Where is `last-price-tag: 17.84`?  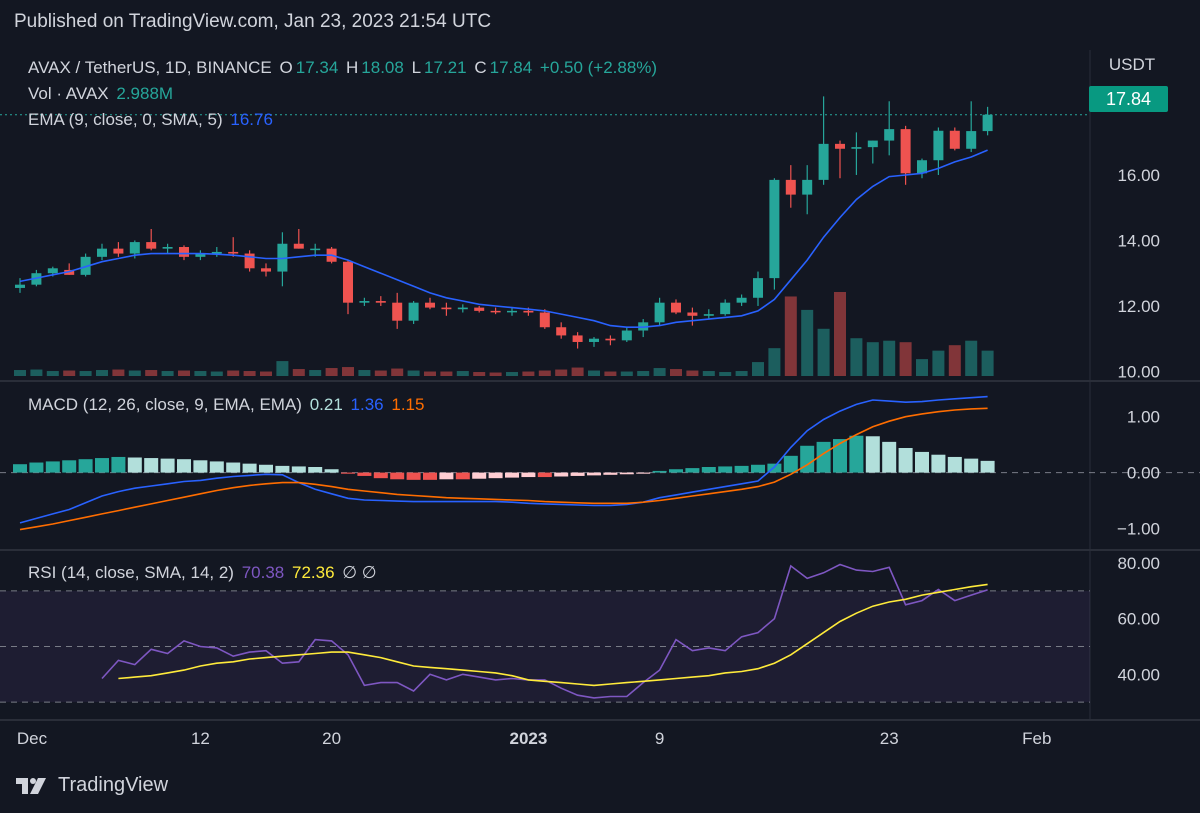
last-price-tag: 17.84 is located at coordinates (1128, 99).